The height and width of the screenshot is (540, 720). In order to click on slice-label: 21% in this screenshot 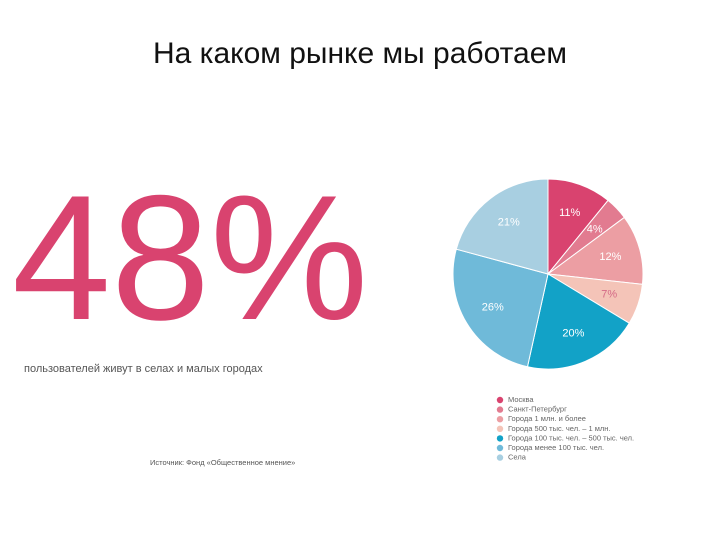, I will do `click(509, 223)`.